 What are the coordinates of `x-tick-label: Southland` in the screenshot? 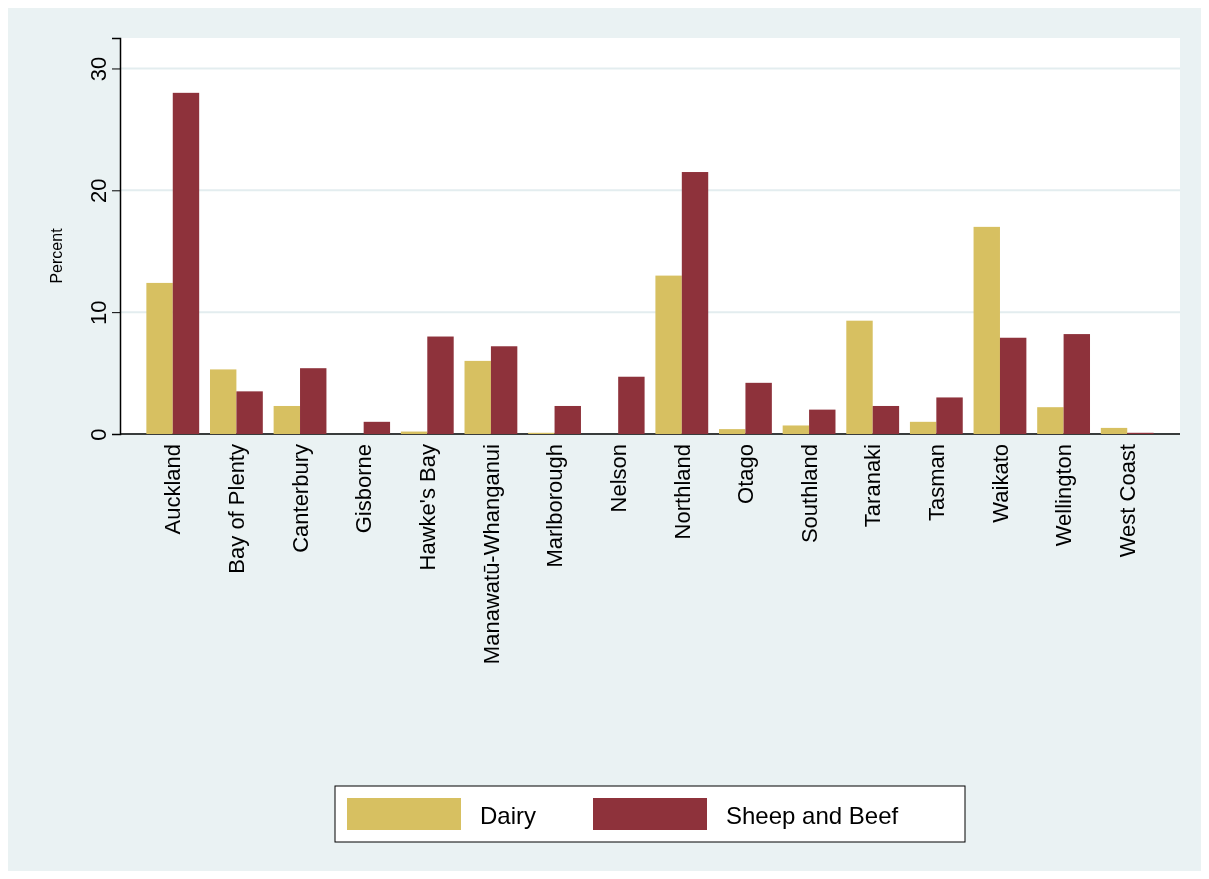 It's located at (809, 494).